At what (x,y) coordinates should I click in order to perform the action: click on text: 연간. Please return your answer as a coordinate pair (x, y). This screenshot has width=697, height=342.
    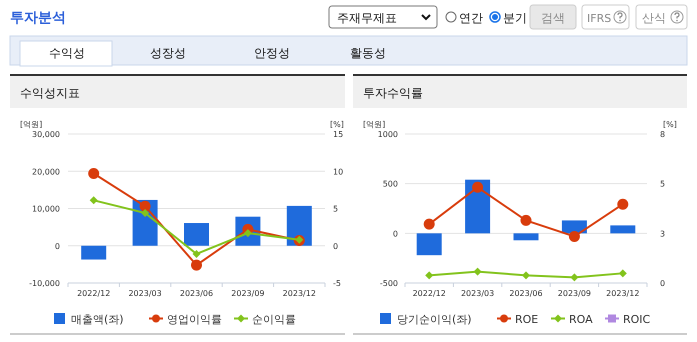
    Looking at the image, I should click on (471, 18).